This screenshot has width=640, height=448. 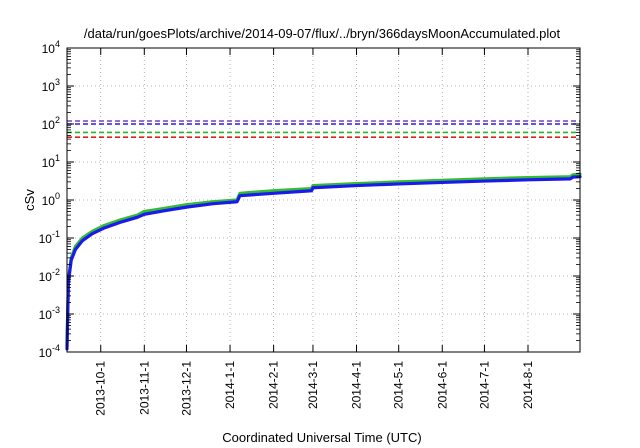 I want to click on x-tick-label: 2014-1-1, so click(x=230, y=385).